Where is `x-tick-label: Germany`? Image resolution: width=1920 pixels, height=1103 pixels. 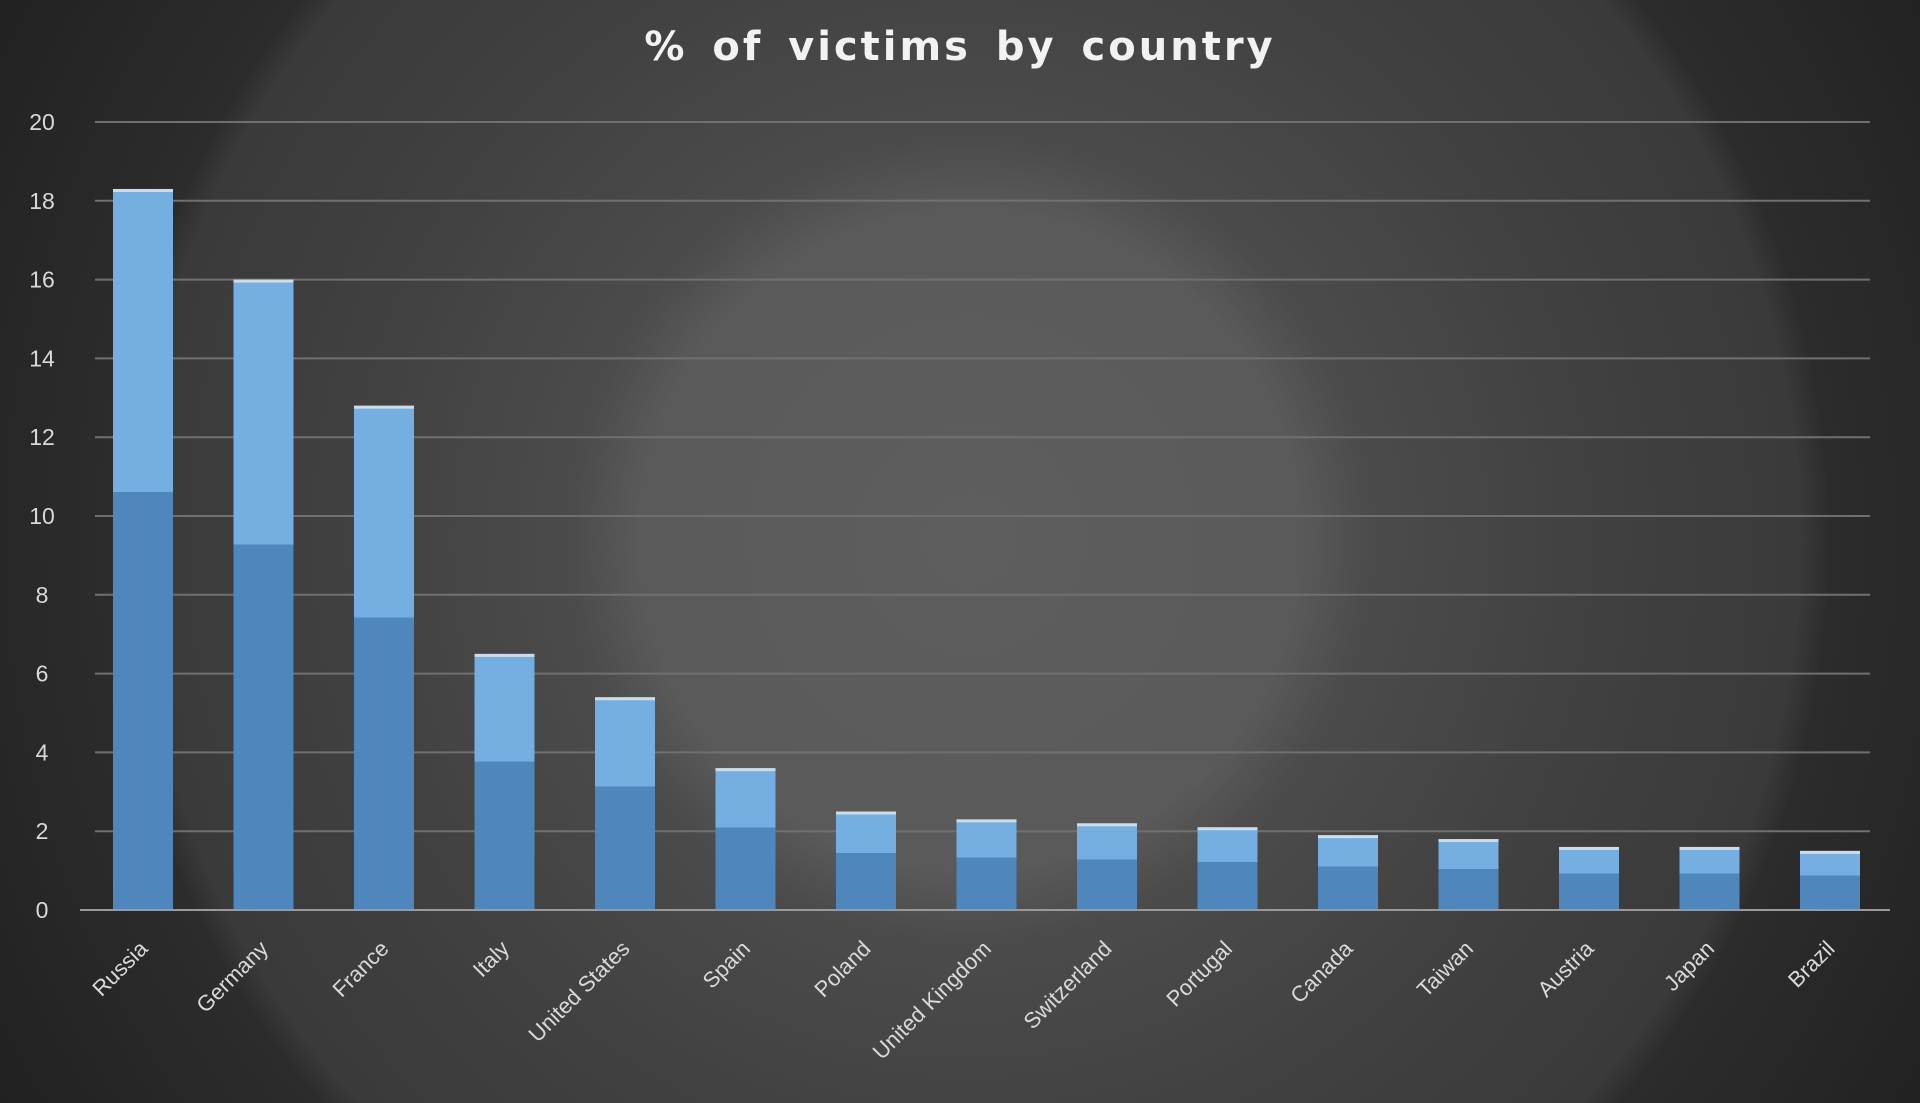
x-tick-label: Germany is located at coordinates (232, 977).